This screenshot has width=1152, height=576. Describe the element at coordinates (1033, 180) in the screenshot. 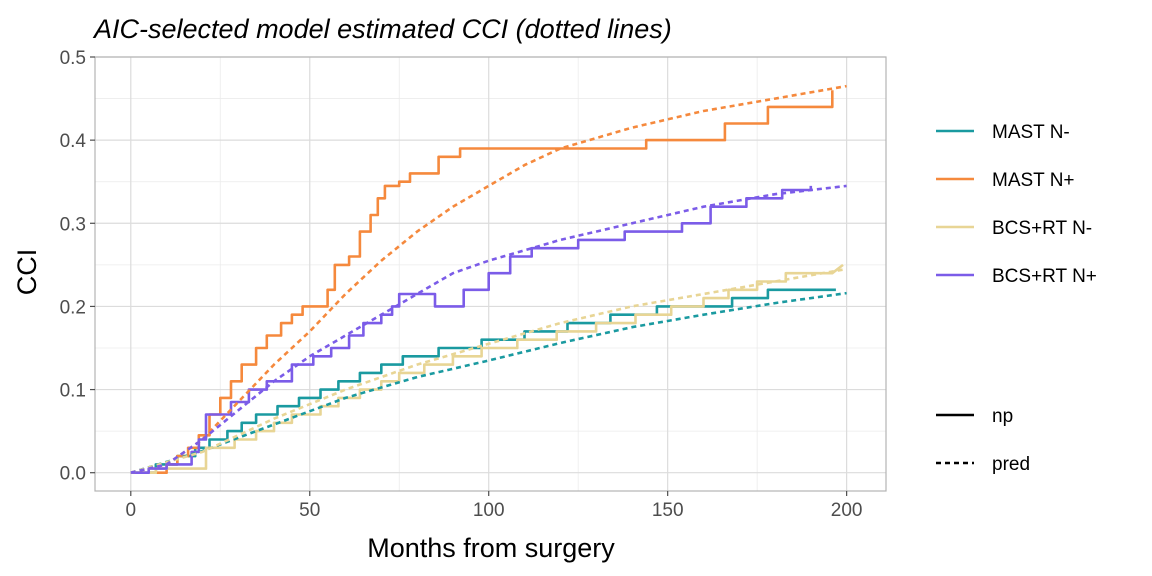

I see `legend-label: MAST N+` at that location.